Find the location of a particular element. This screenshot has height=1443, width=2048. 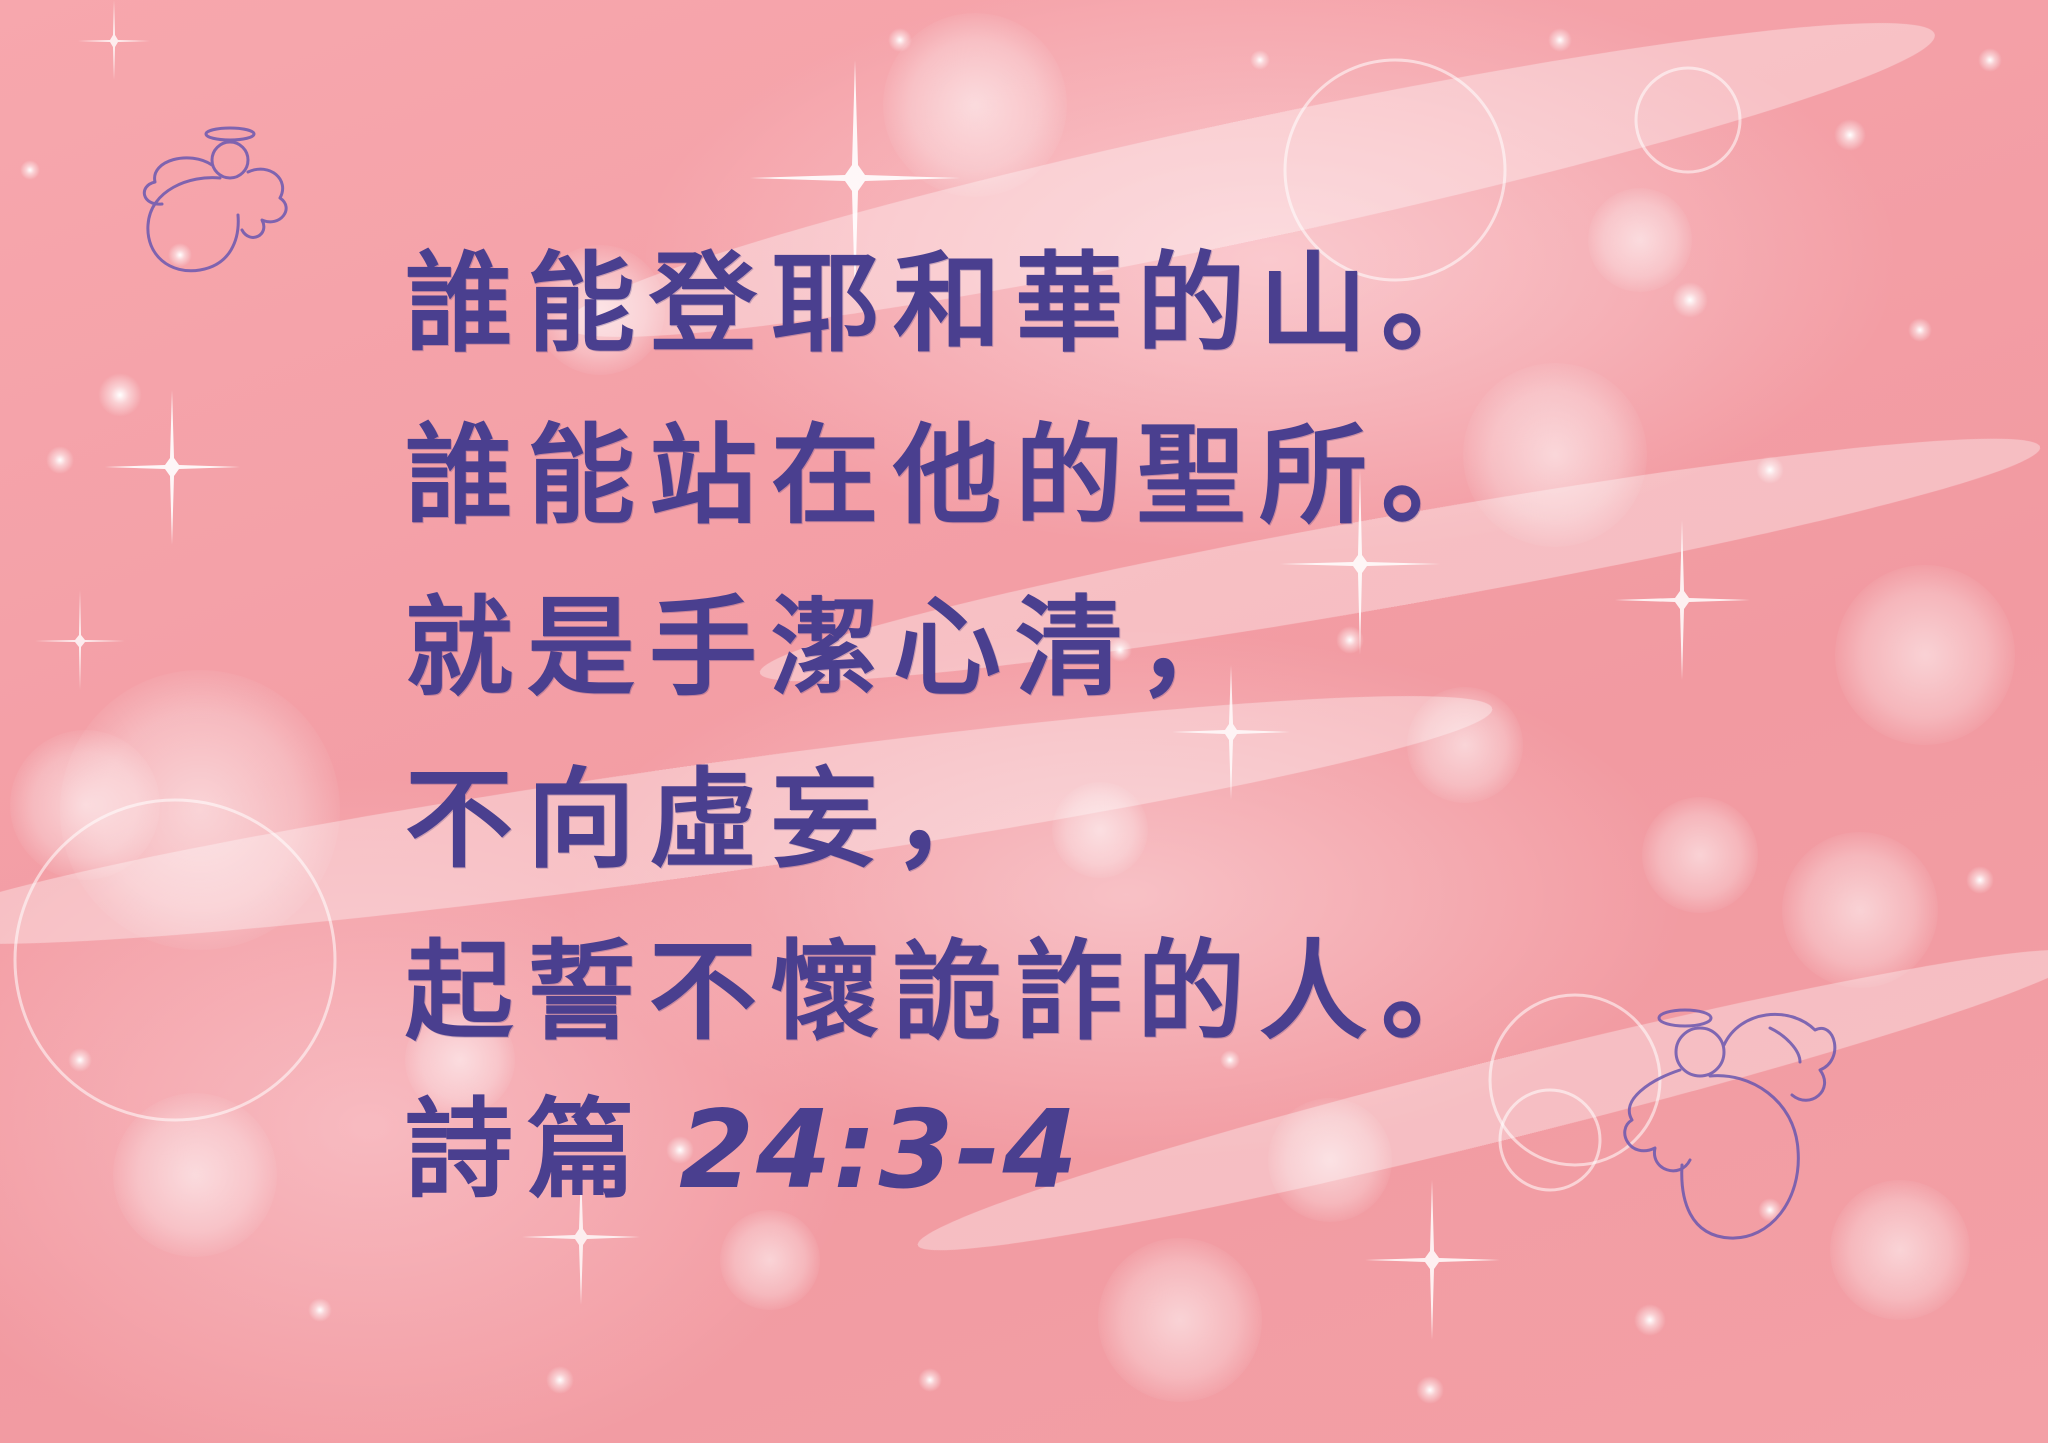

scripture-reference: 詩篇 24:3-4 is located at coordinates (742, 1150).